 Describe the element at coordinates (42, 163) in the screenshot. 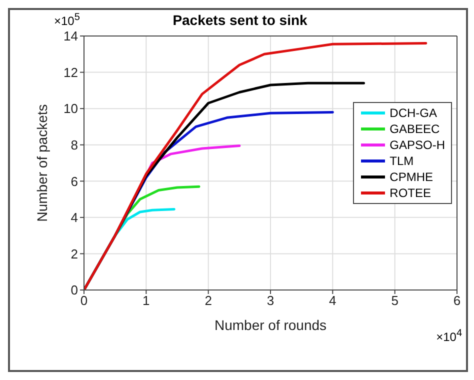

I see `y-axis-title: Number of packets` at that location.